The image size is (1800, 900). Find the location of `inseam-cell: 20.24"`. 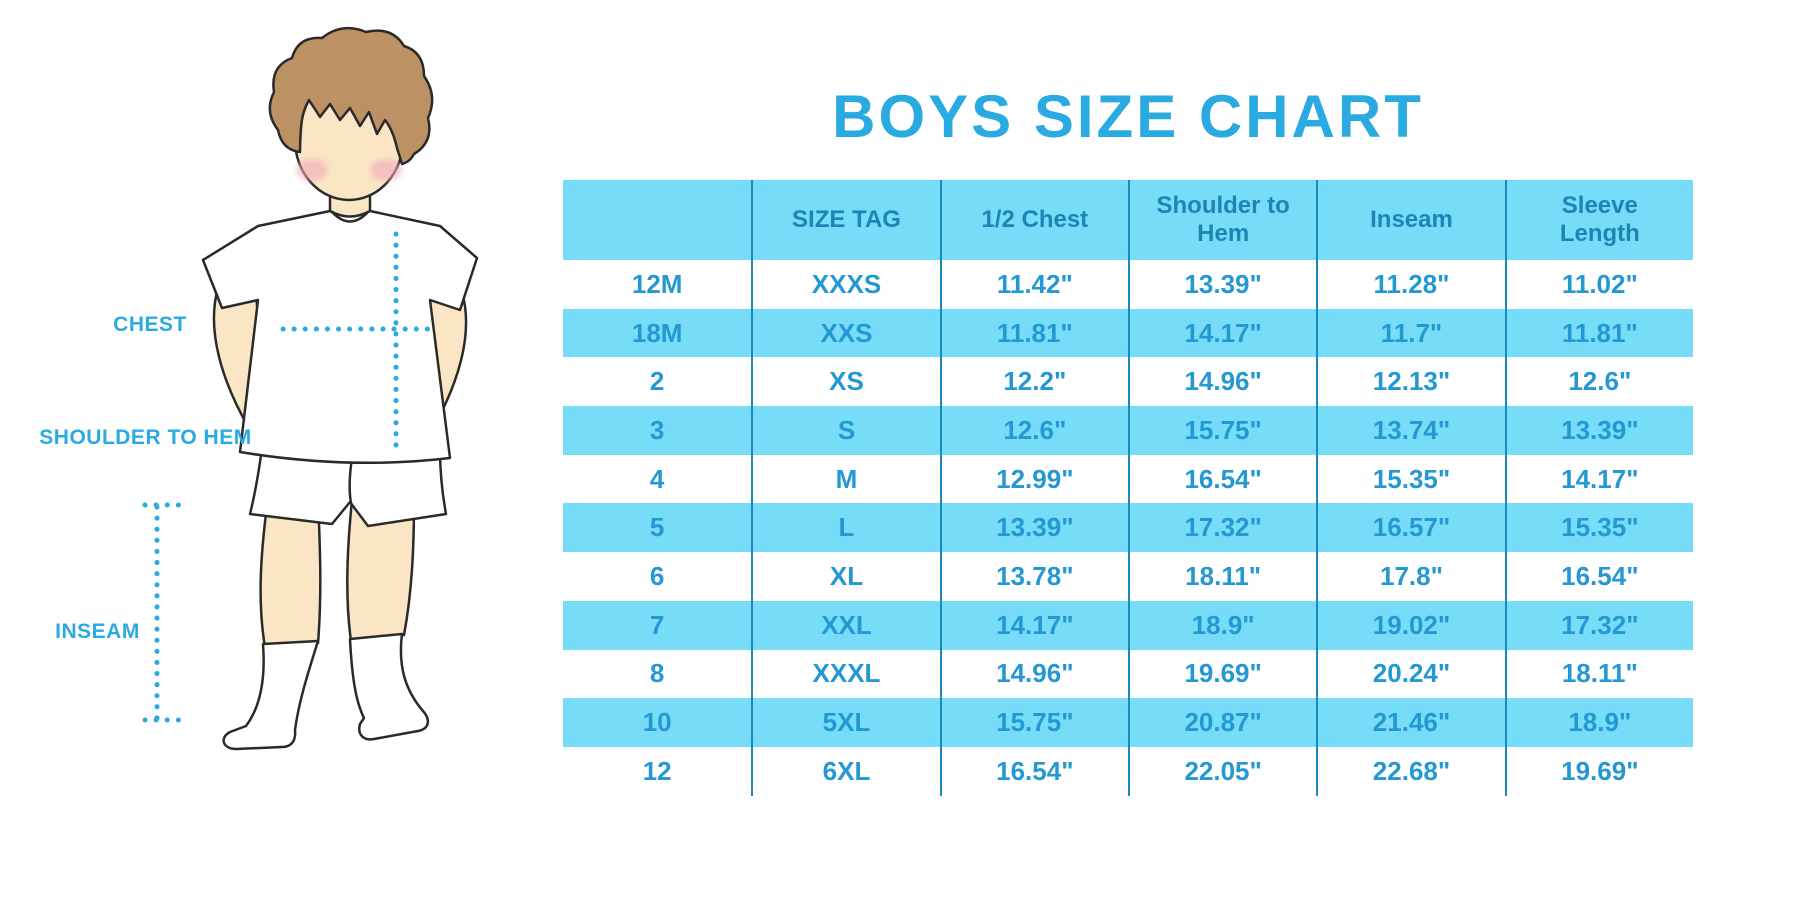

inseam-cell: 20.24" is located at coordinates (1410, 674).